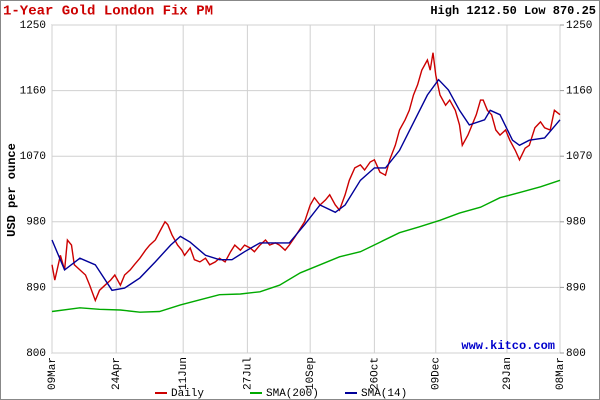  Describe the element at coordinates (513, 11) in the screenshot. I see `high-low: High 1212.50 Low 870.25` at that location.